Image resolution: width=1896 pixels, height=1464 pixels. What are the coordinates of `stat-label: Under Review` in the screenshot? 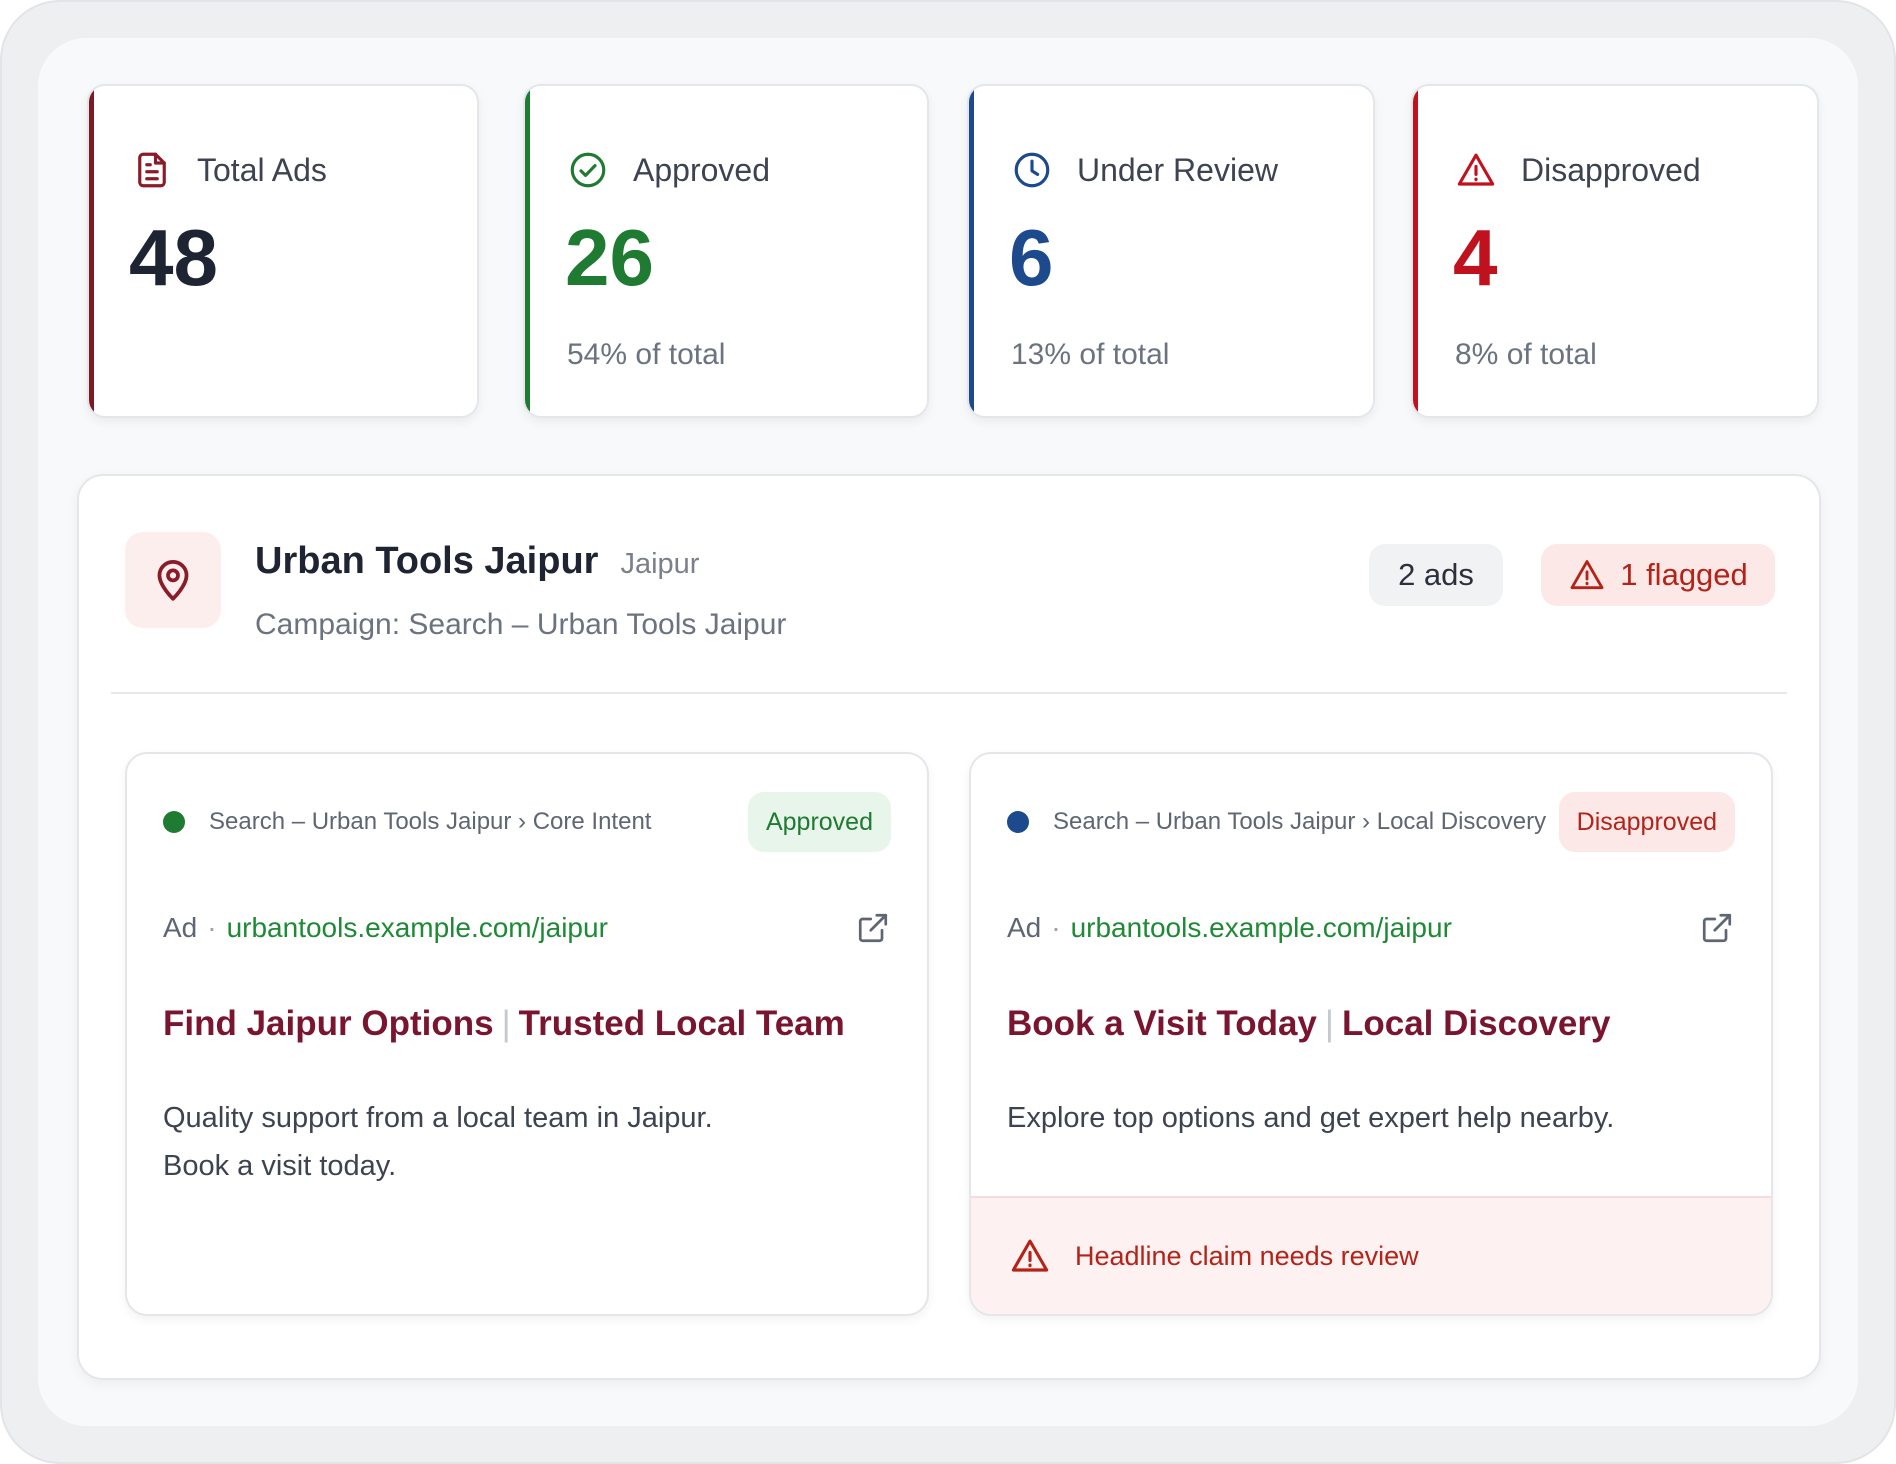 It's located at (1177, 169).